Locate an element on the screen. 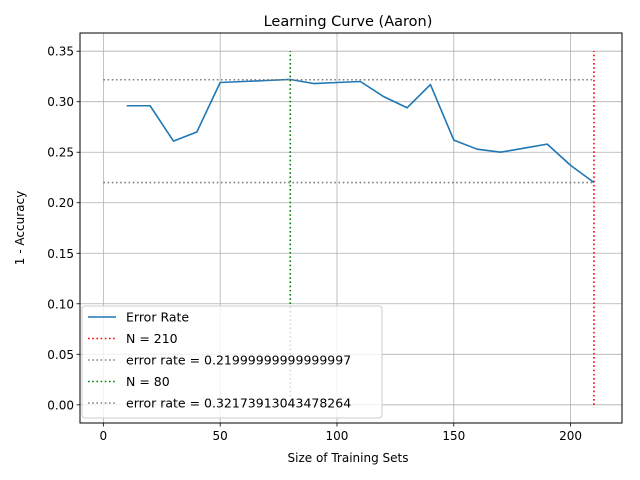  y-tick-label: 0.25 is located at coordinates (60, 153).